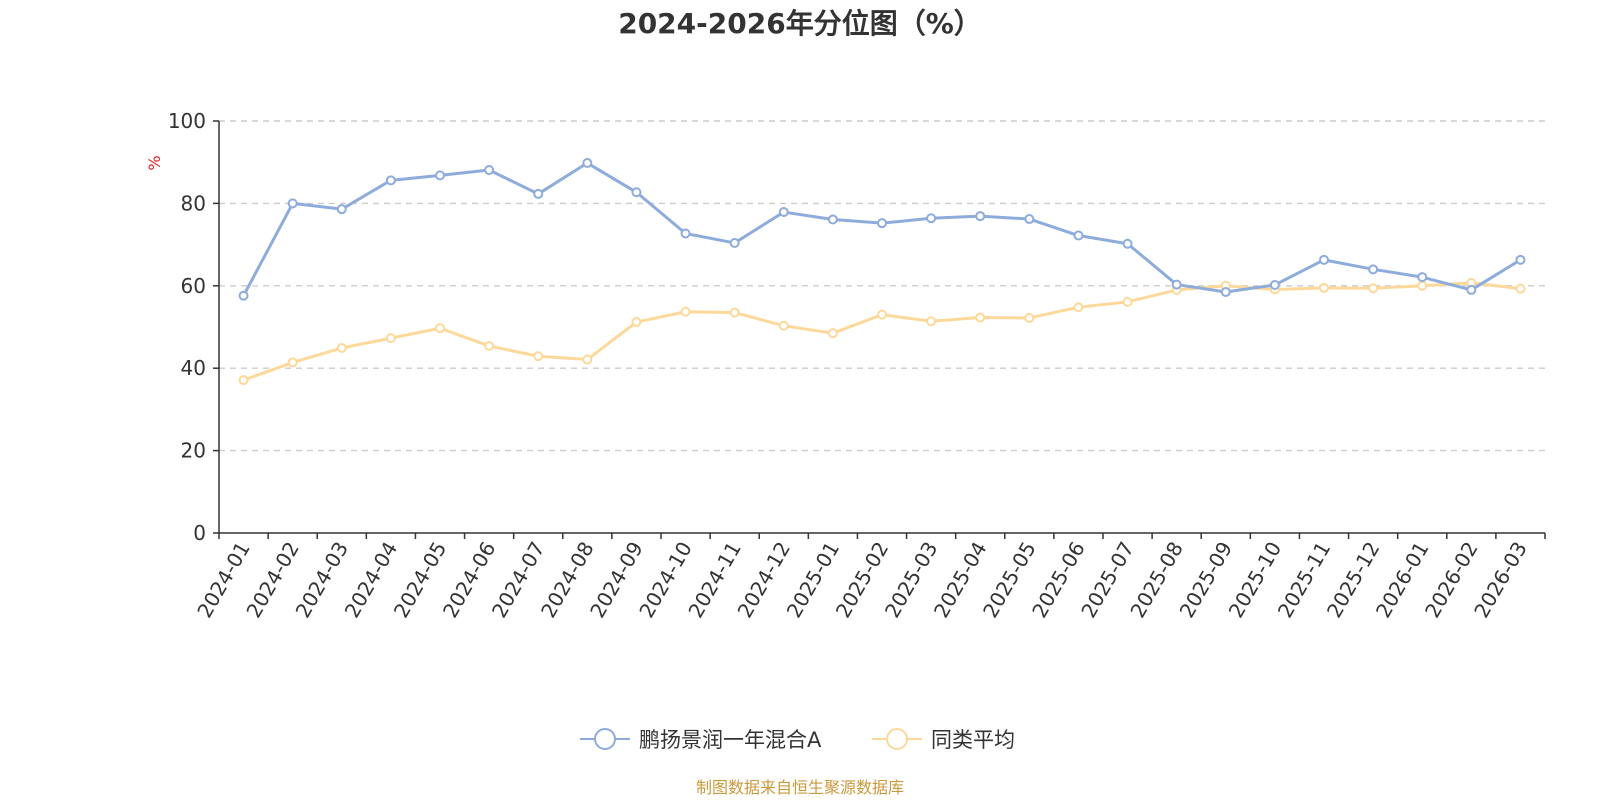 Image resolution: width=1600 pixels, height=800 pixels. I want to click on source-note: 制图数据来自恒生聚源数据库, so click(800, 787).